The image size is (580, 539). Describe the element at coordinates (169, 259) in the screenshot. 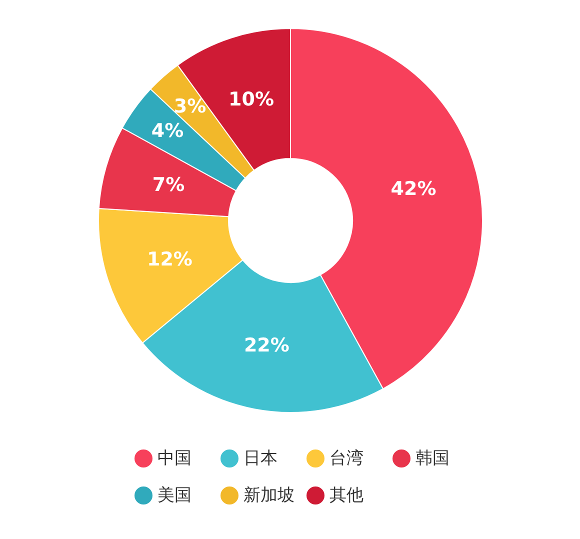

I see `data-label: 12%` at that location.